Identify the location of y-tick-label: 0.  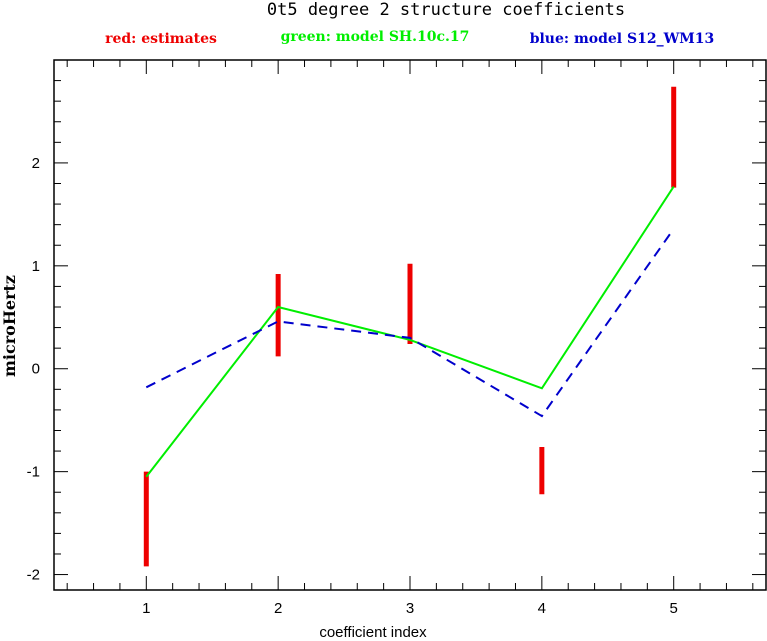
(36, 369).